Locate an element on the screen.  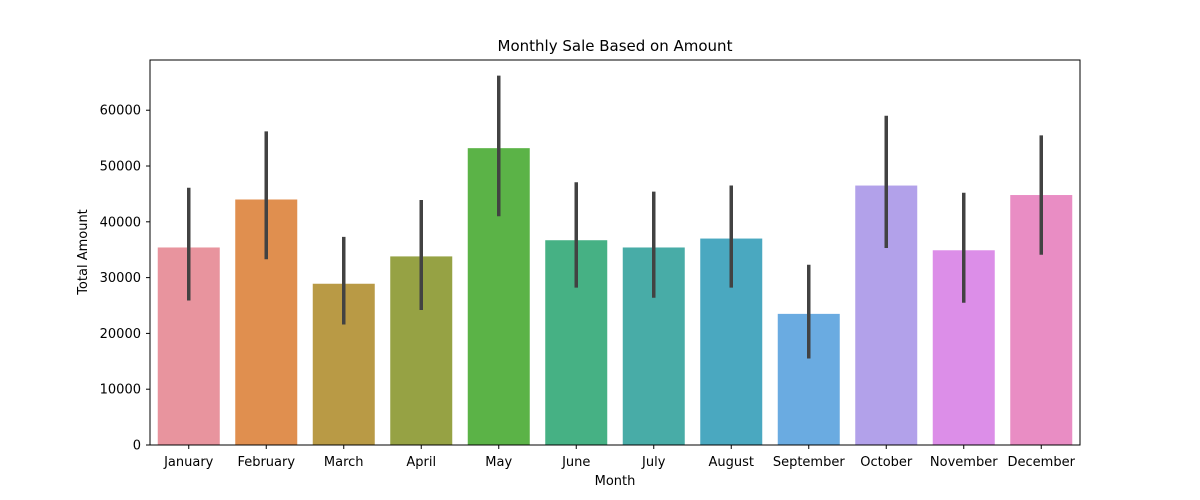
x-axis-title: Month is located at coordinates (615, 481).